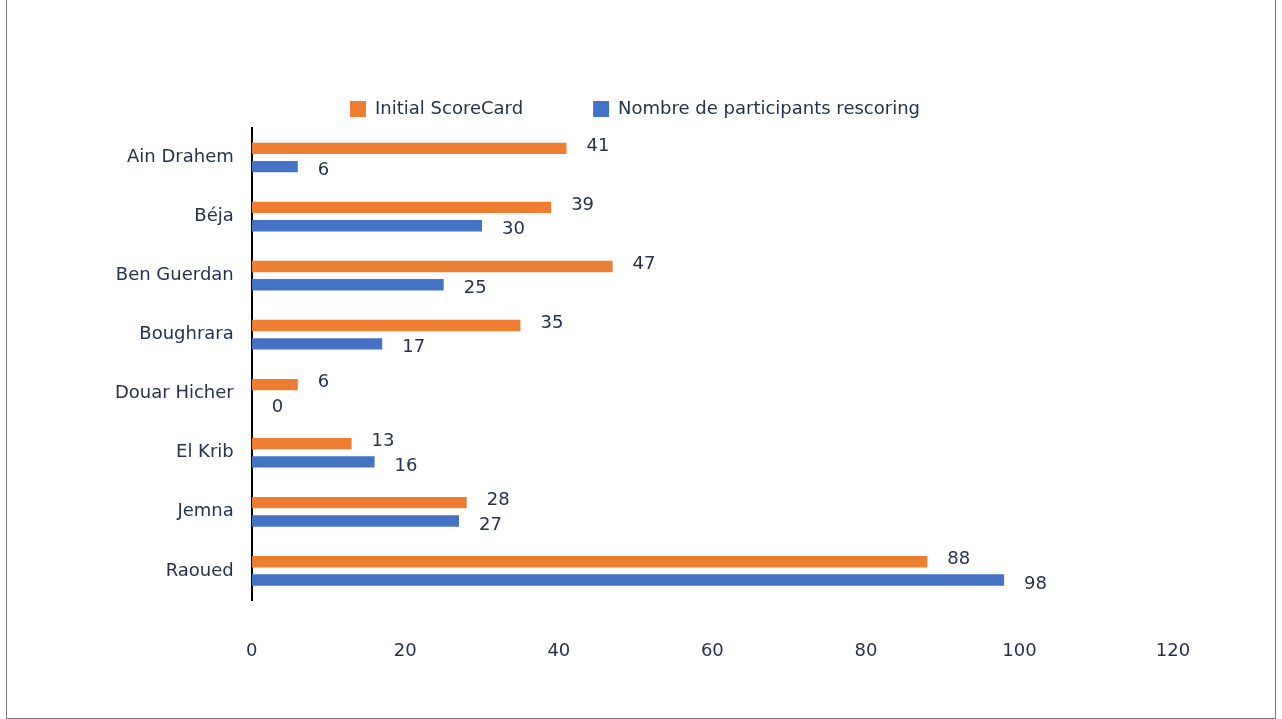 Image resolution: width=1282 pixels, height=719 pixels. I want to click on x-tick-label: 20, so click(405, 649).